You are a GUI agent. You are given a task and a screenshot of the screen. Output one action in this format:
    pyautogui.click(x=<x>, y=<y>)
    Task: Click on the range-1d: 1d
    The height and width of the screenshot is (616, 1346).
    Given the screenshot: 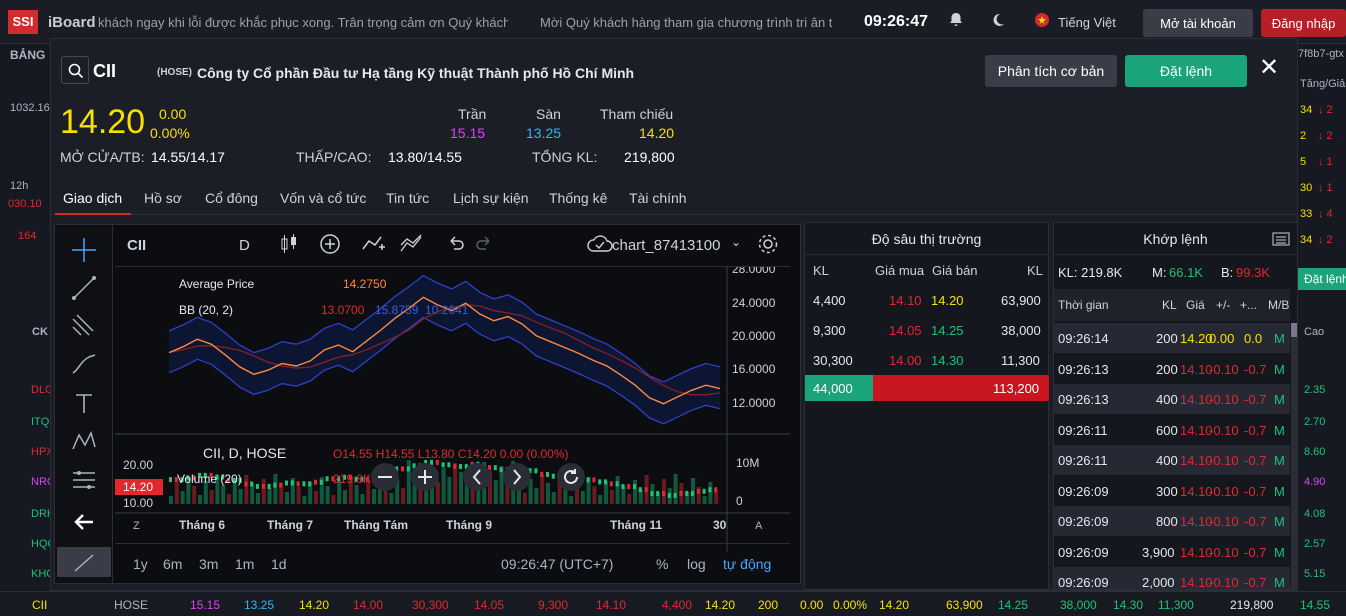 What is the action you would take?
    pyautogui.click(x=279, y=564)
    